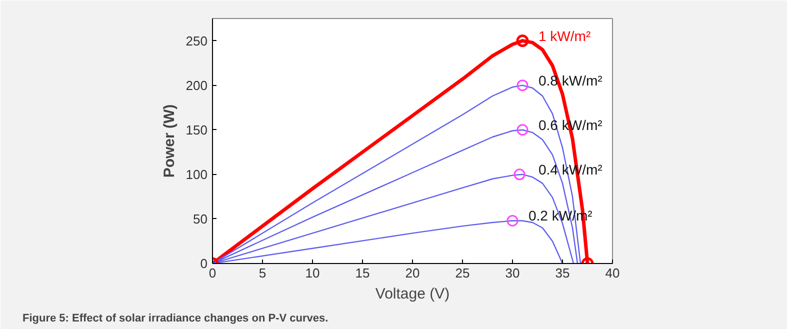  Describe the element at coordinates (197, 85) in the screenshot. I see `y-tick-label: 200` at that location.